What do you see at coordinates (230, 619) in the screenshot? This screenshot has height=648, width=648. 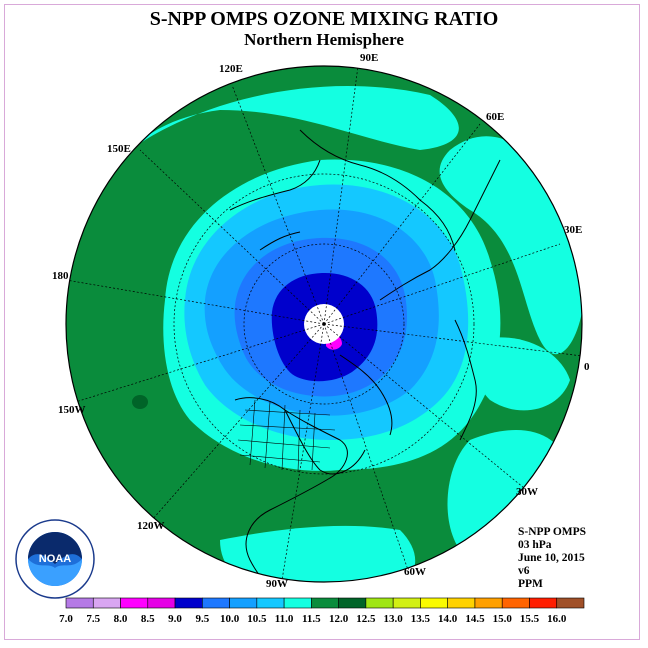 I see `colorbar-tick-label: 10.0` at bounding box center [230, 619].